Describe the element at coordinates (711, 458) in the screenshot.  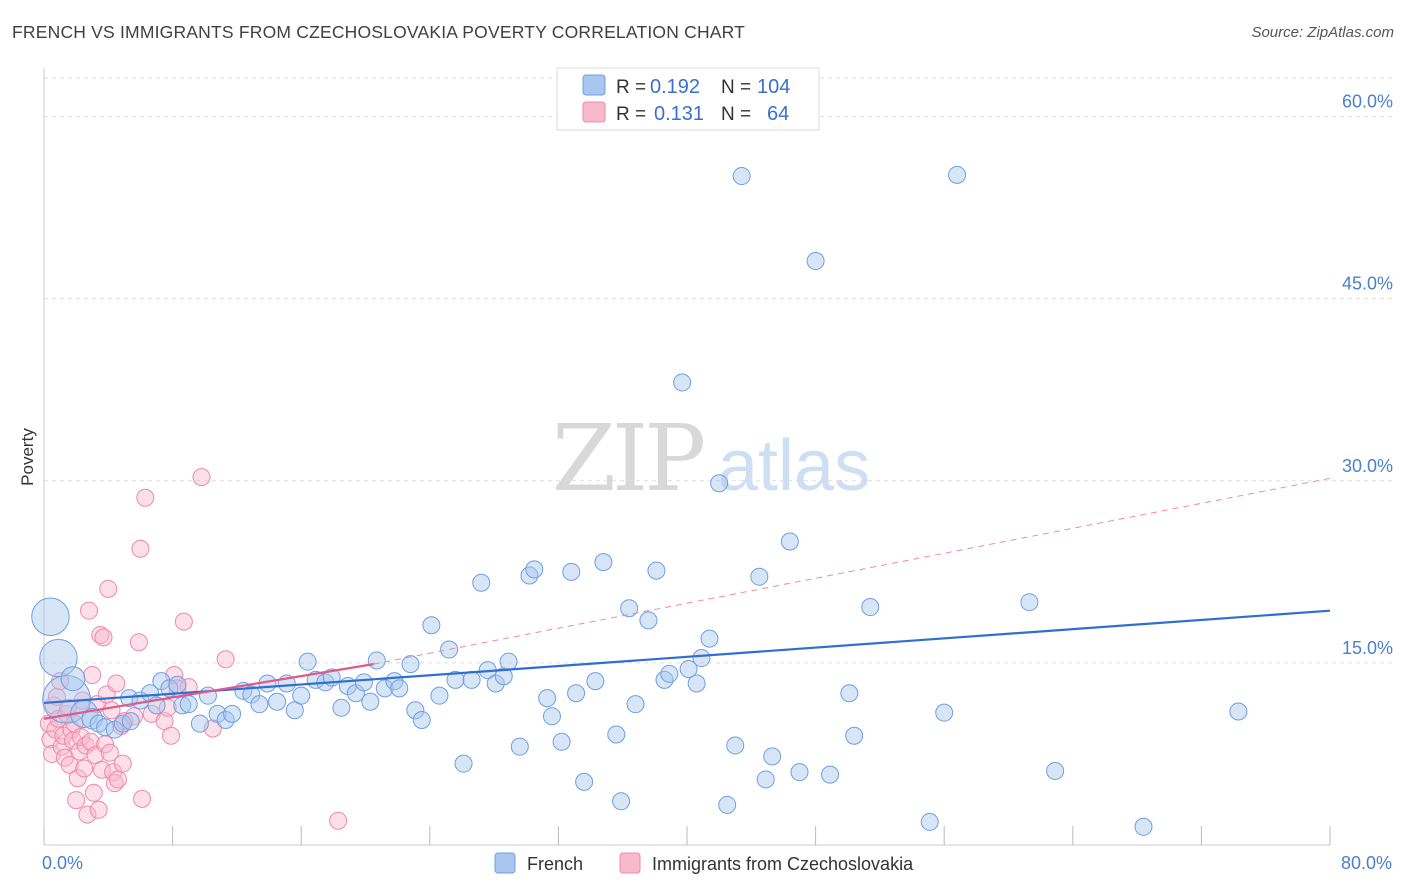
I see `watermark: ZIP atlas` at that location.